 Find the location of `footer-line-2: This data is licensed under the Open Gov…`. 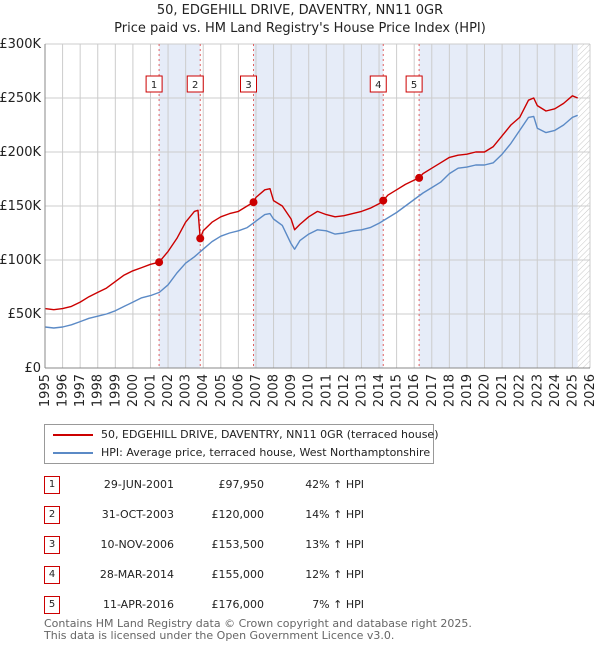

footer-line-2: This data is licensed under the Open Gov… is located at coordinates (219, 635).